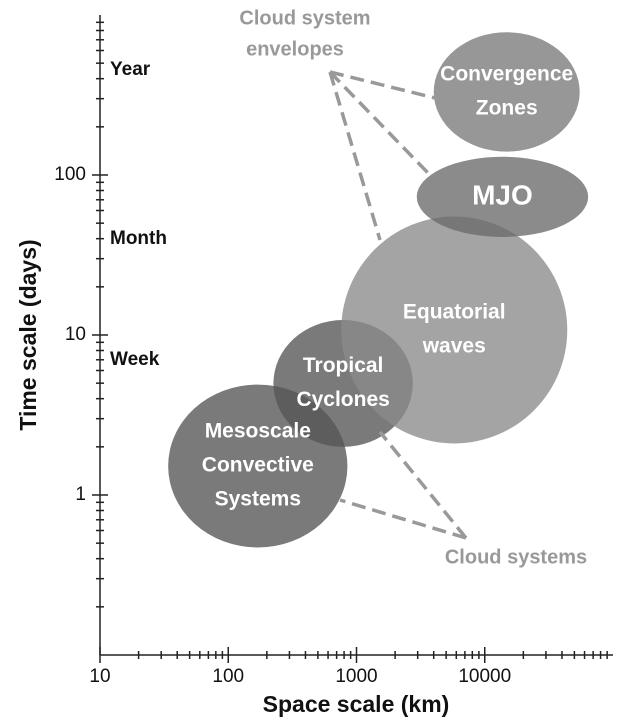 The height and width of the screenshot is (723, 618). I want to click on x-axis-title: Space scale (km), so click(356, 704).